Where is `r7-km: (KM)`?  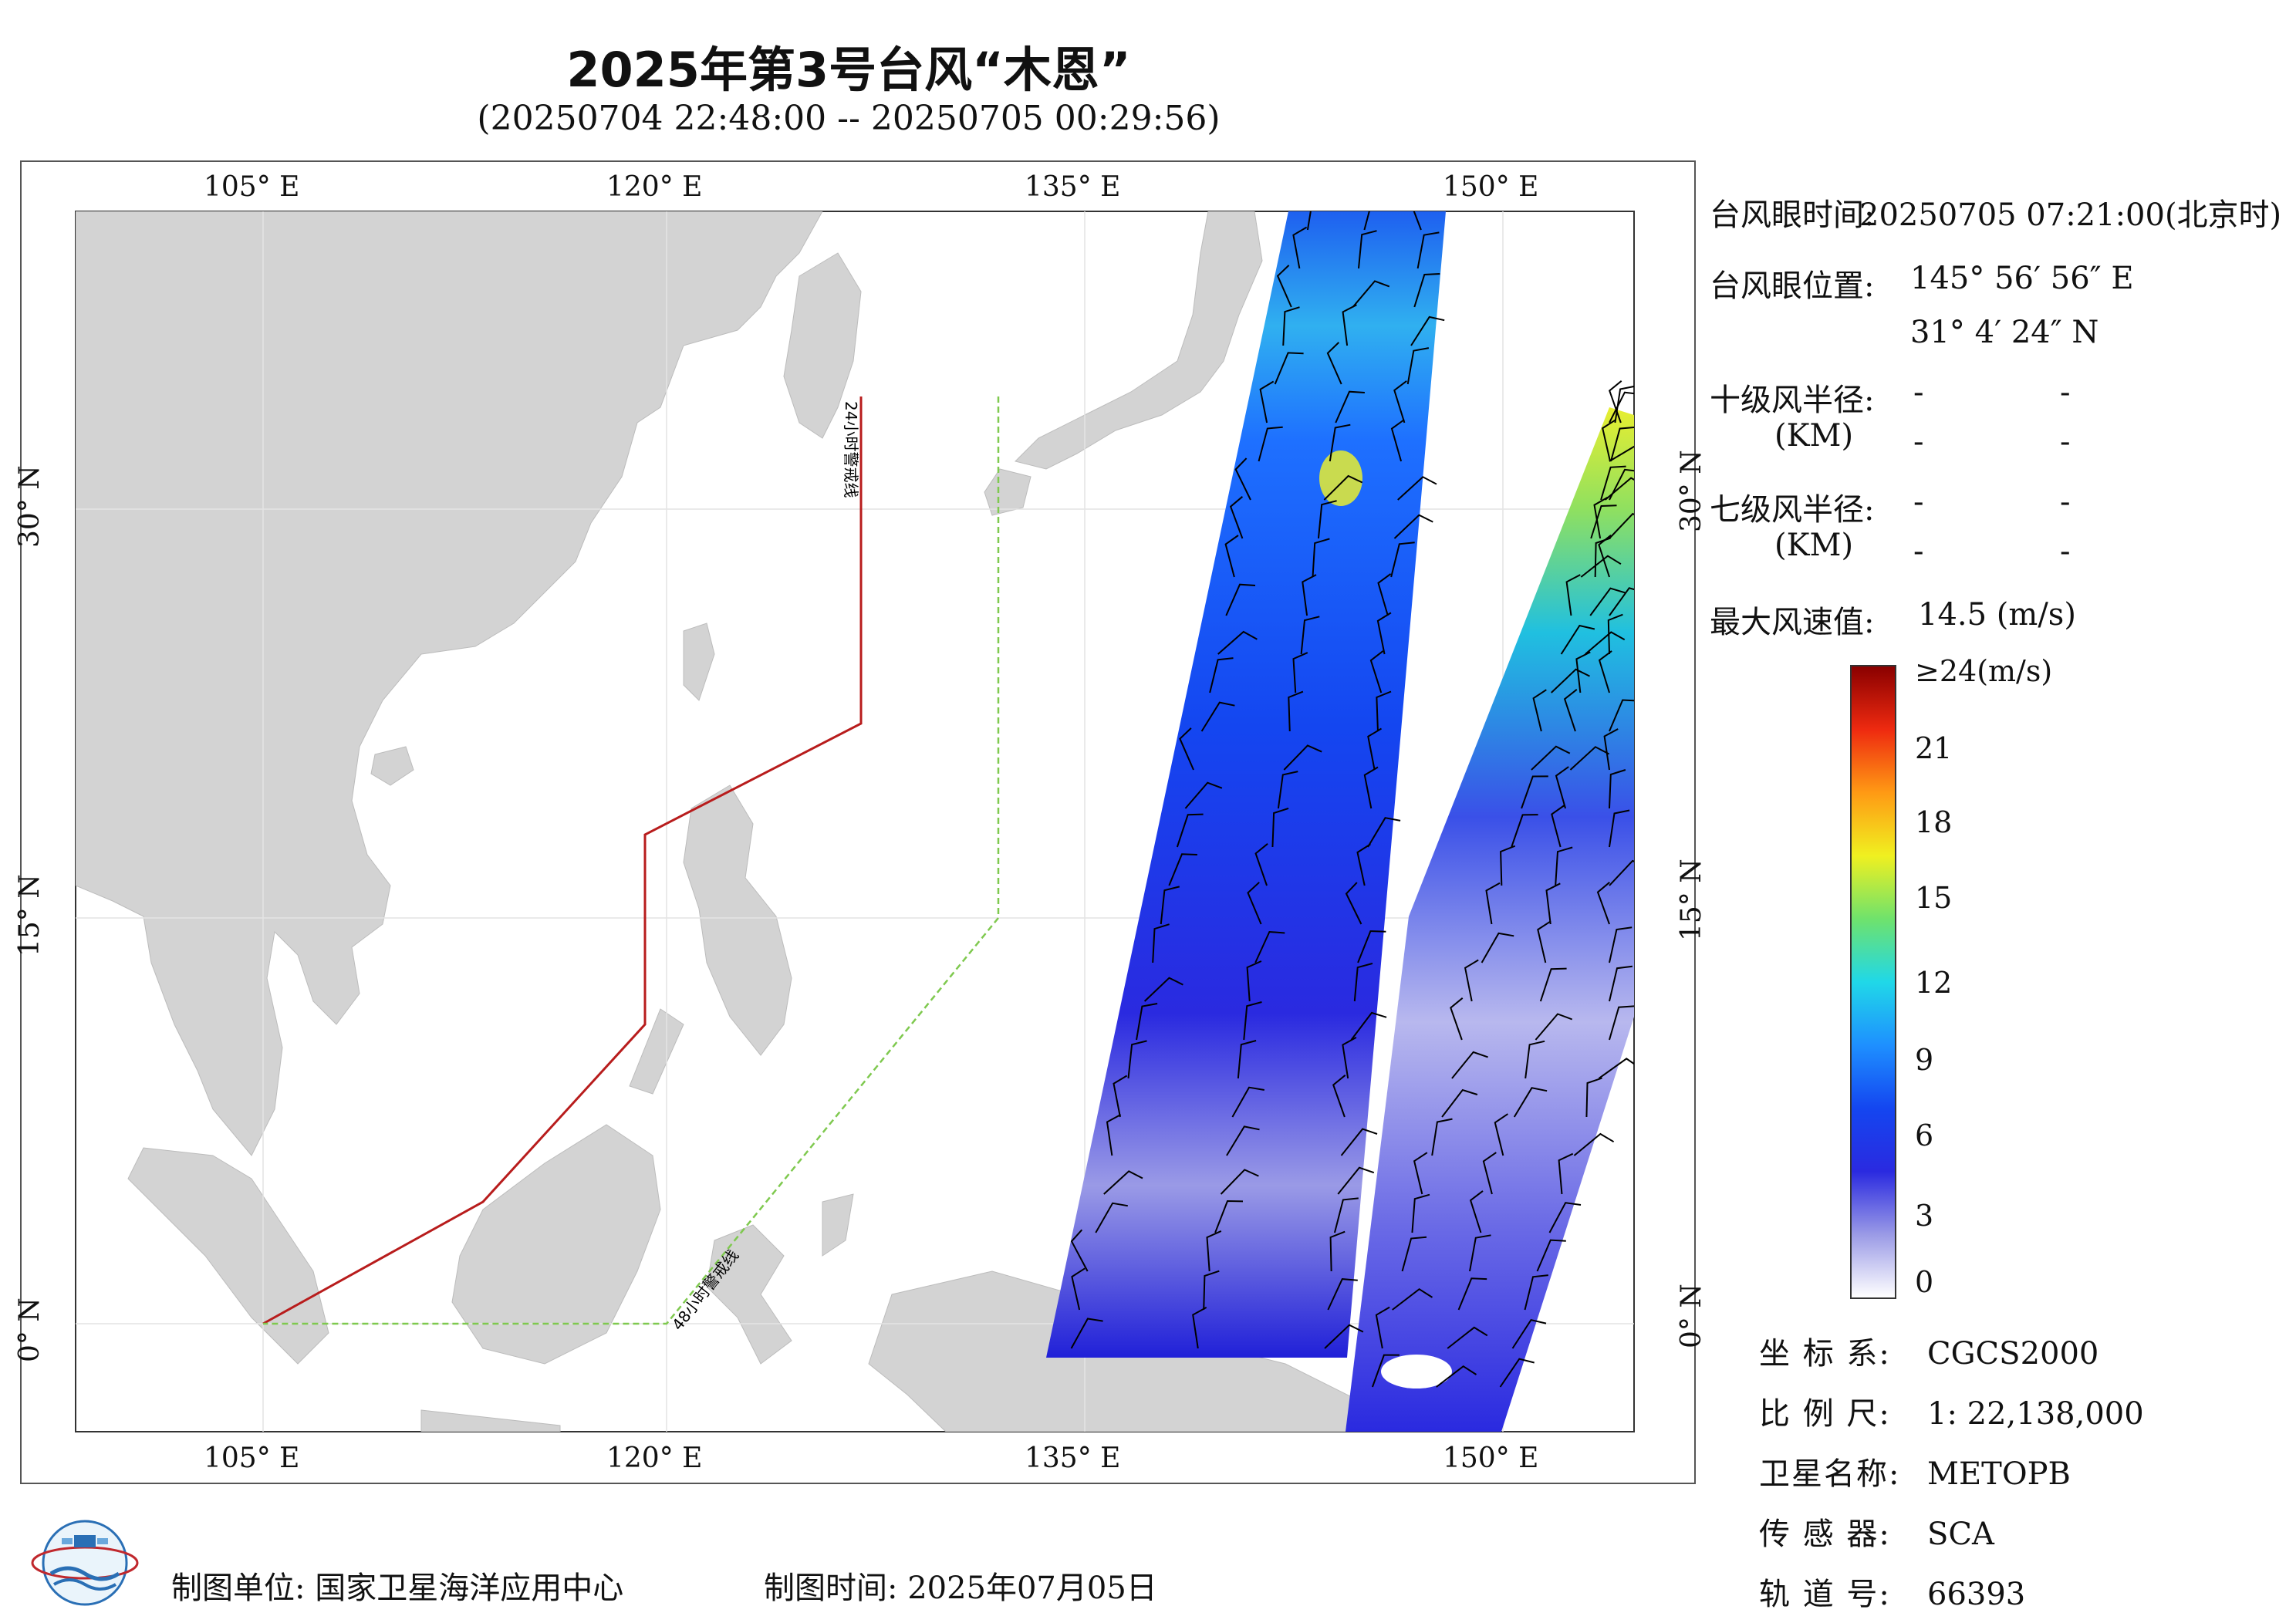
r7-km: (KM) is located at coordinates (1814, 545).